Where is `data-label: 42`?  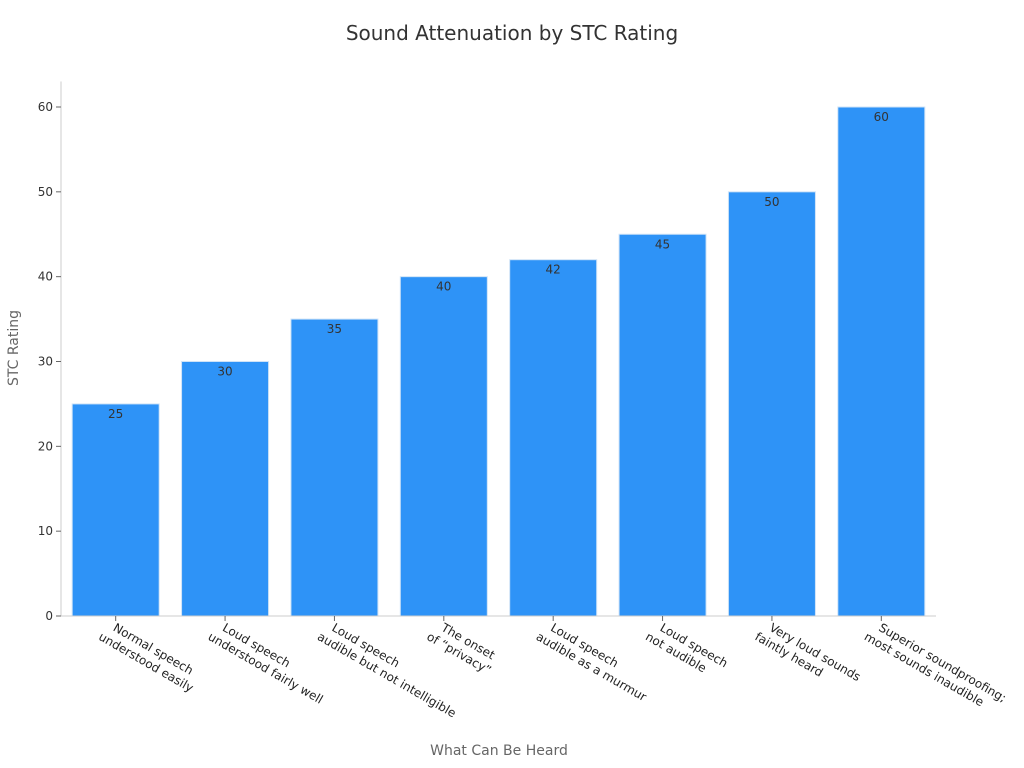
data-label: 42 is located at coordinates (553, 270).